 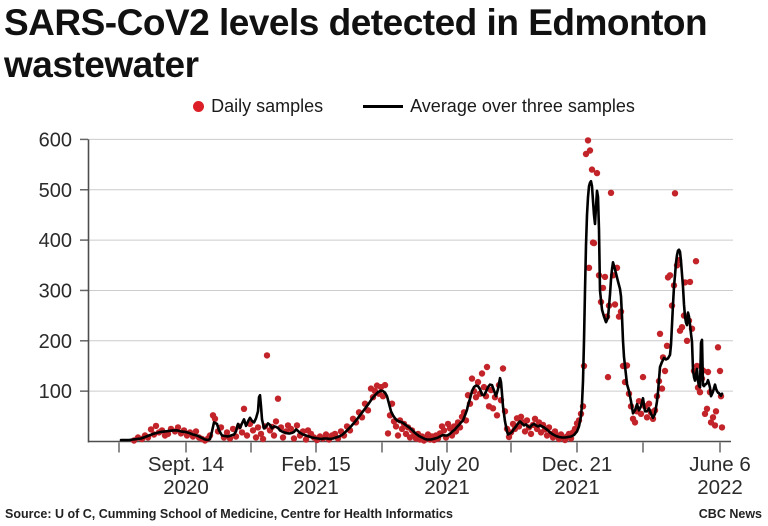 What do you see at coordinates (267, 106) in the screenshot?
I see `legend-label-daily-samples: Daily samples` at bounding box center [267, 106].